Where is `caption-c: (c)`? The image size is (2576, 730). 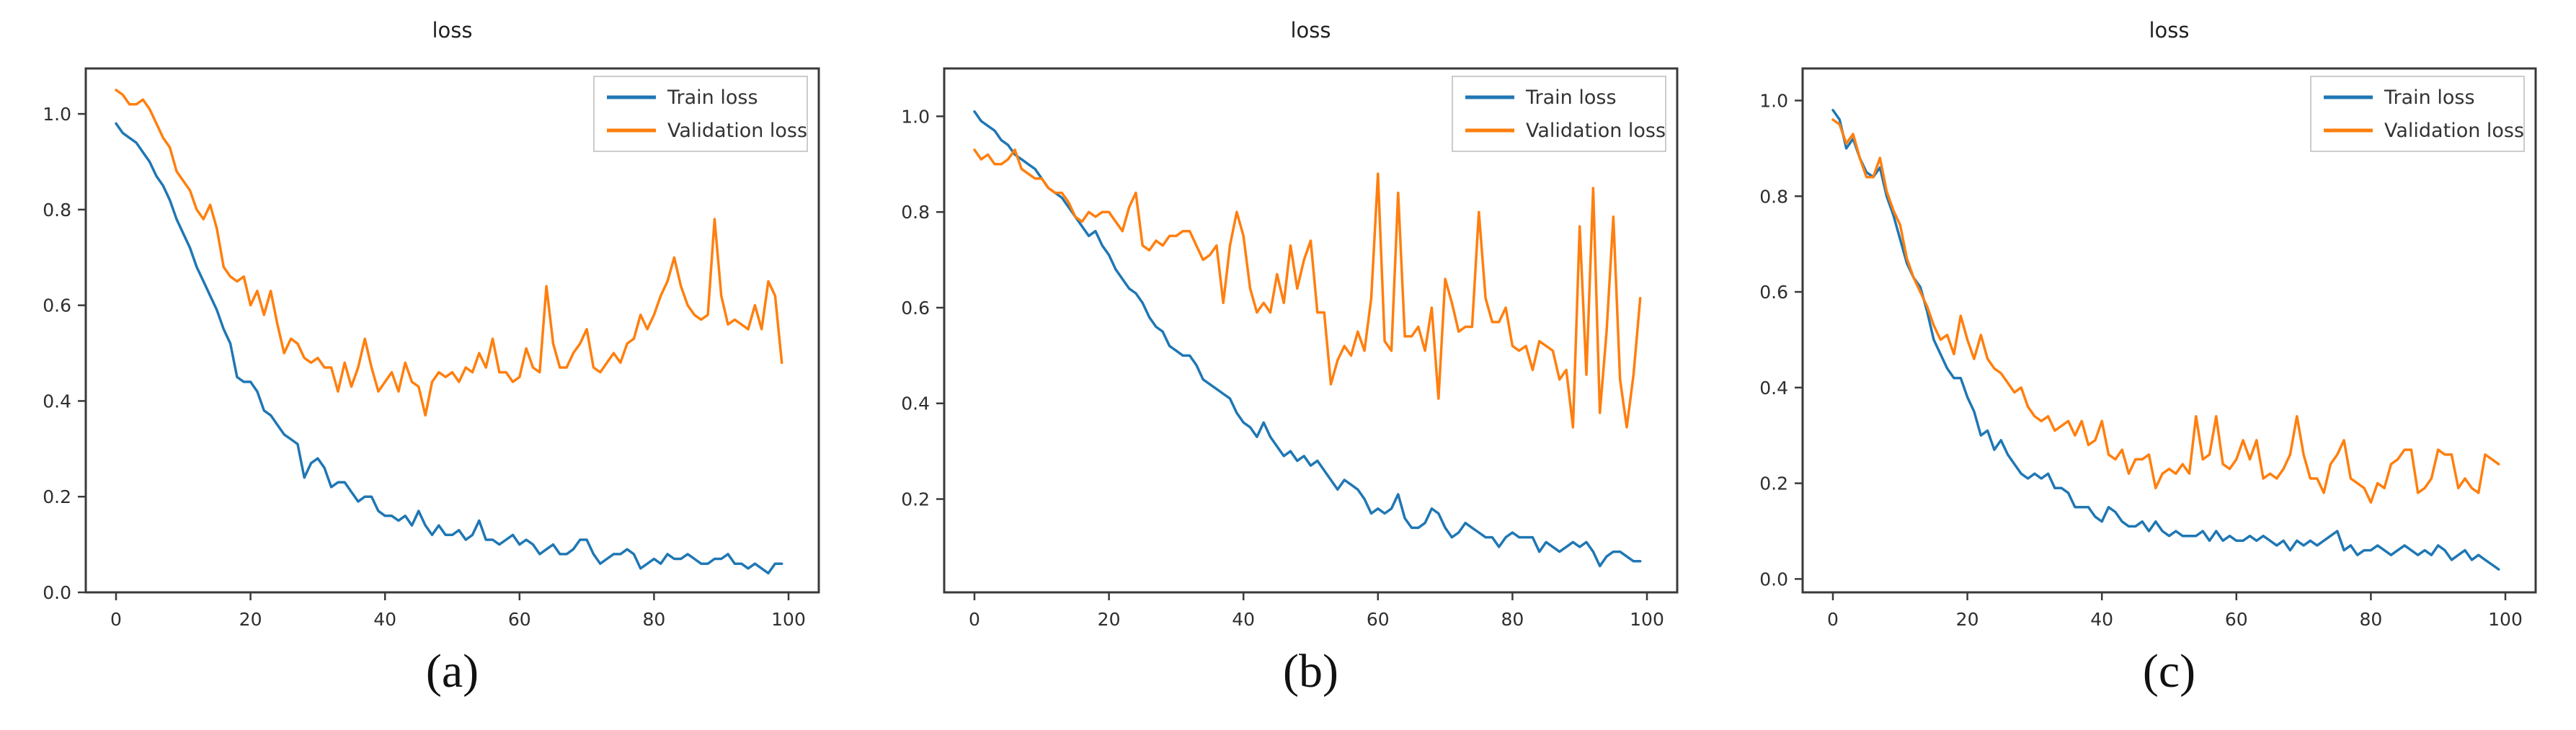 caption-c: (c) is located at coordinates (2169, 671).